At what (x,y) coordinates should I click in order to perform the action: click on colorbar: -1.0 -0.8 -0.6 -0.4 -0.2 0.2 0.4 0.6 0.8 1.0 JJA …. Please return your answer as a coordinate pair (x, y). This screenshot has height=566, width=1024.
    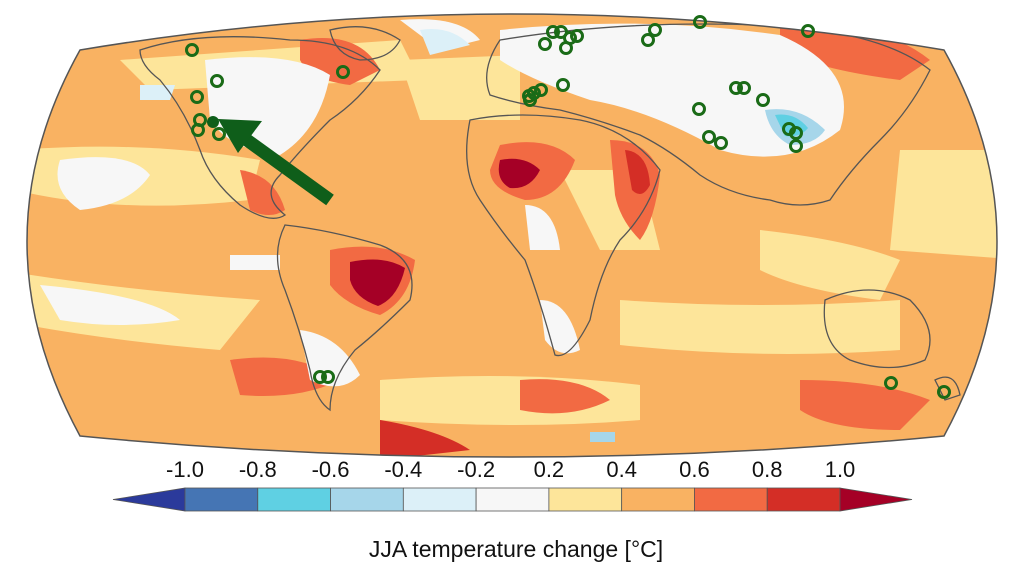
    Looking at the image, I should click on (512, 509).